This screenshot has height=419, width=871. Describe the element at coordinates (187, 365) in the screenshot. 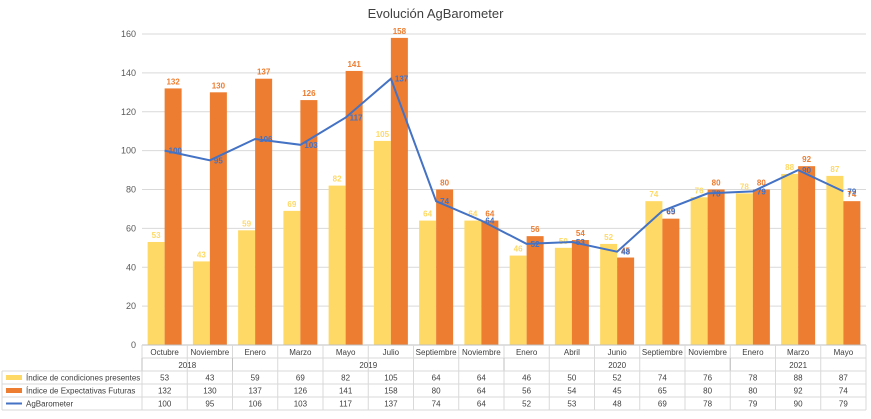

I see `year-label: 2018` at that location.